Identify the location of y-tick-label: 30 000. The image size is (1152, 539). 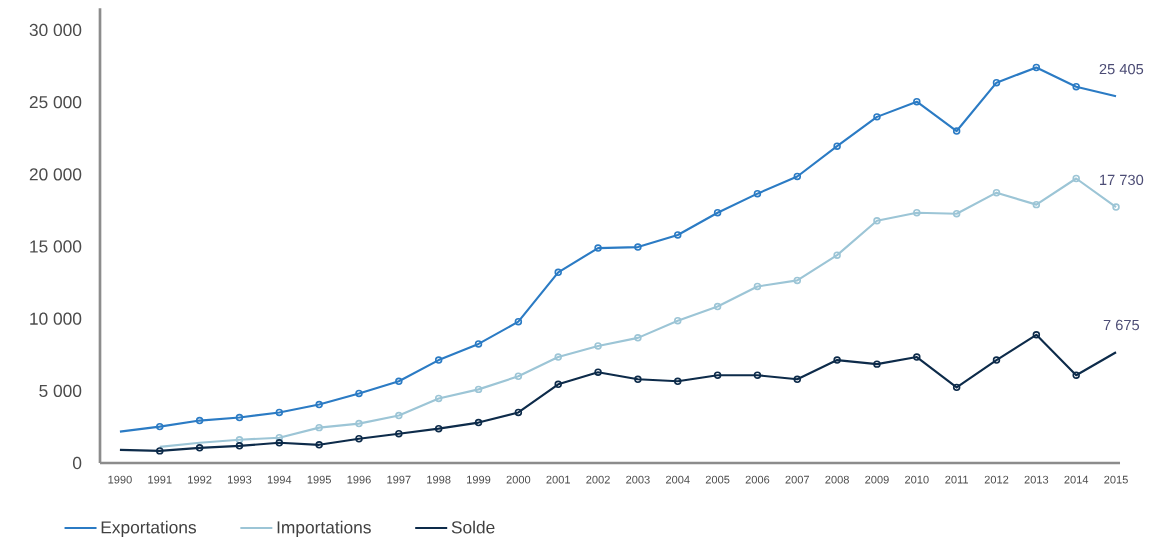
(55, 30).